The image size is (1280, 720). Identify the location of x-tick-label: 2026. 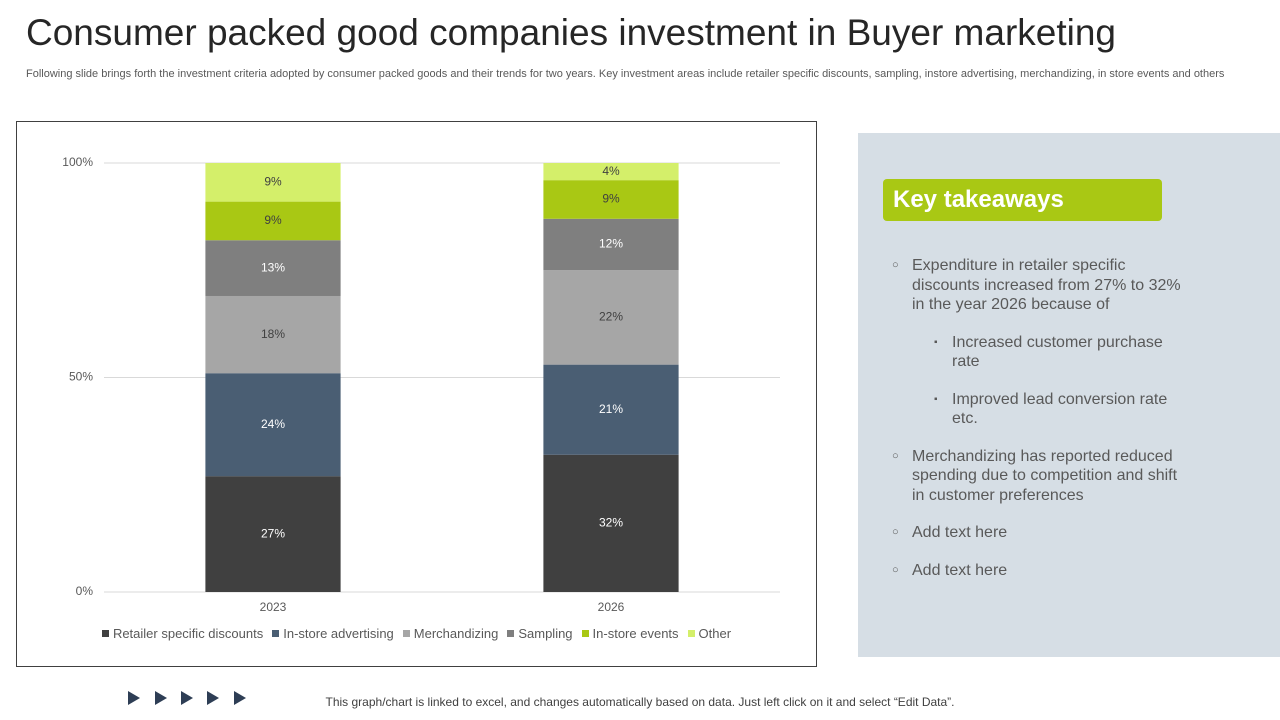
(611, 607).